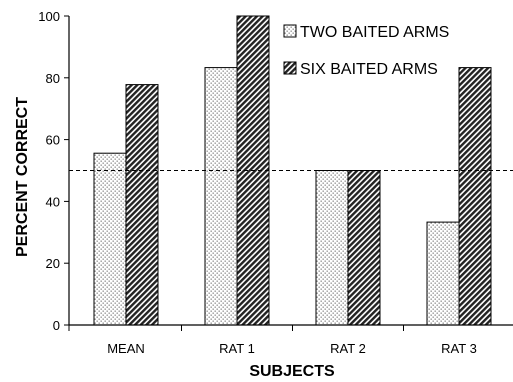 Image resolution: width=513 pixels, height=382 pixels. Describe the element at coordinates (53, 140) in the screenshot. I see `y-tick-label-60: 60` at that location.